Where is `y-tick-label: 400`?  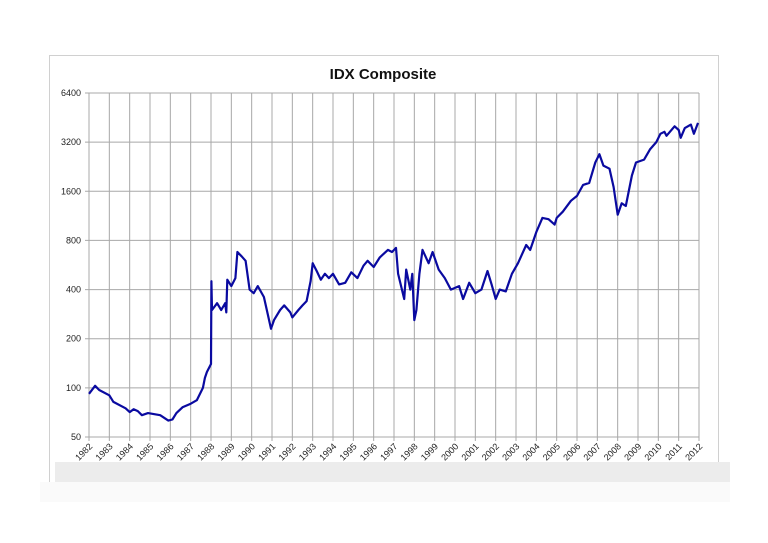 y-tick-label: 400 is located at coordinates (73, 290).